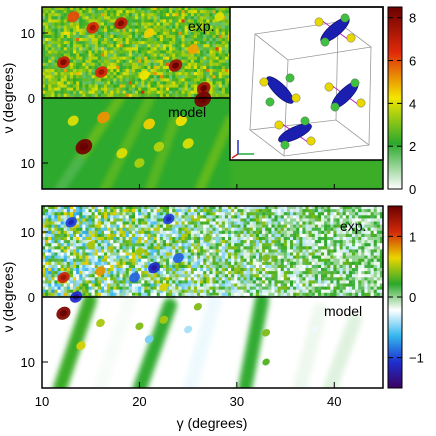  What do you see at coordinates (412, 61) in the screenshot?
I see `top-colorbar-tick-label: 6` at bounding box center [412, 61].